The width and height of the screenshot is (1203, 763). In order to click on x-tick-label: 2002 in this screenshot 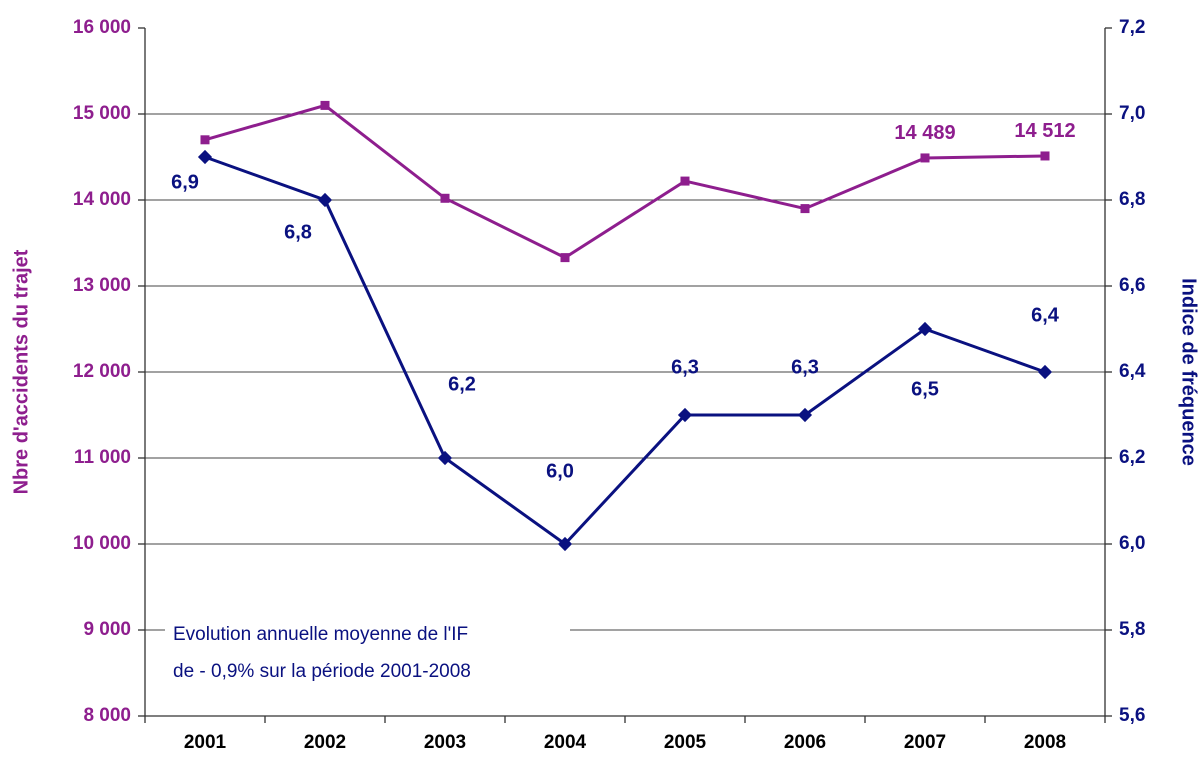, I will do `click(325, 742)`.